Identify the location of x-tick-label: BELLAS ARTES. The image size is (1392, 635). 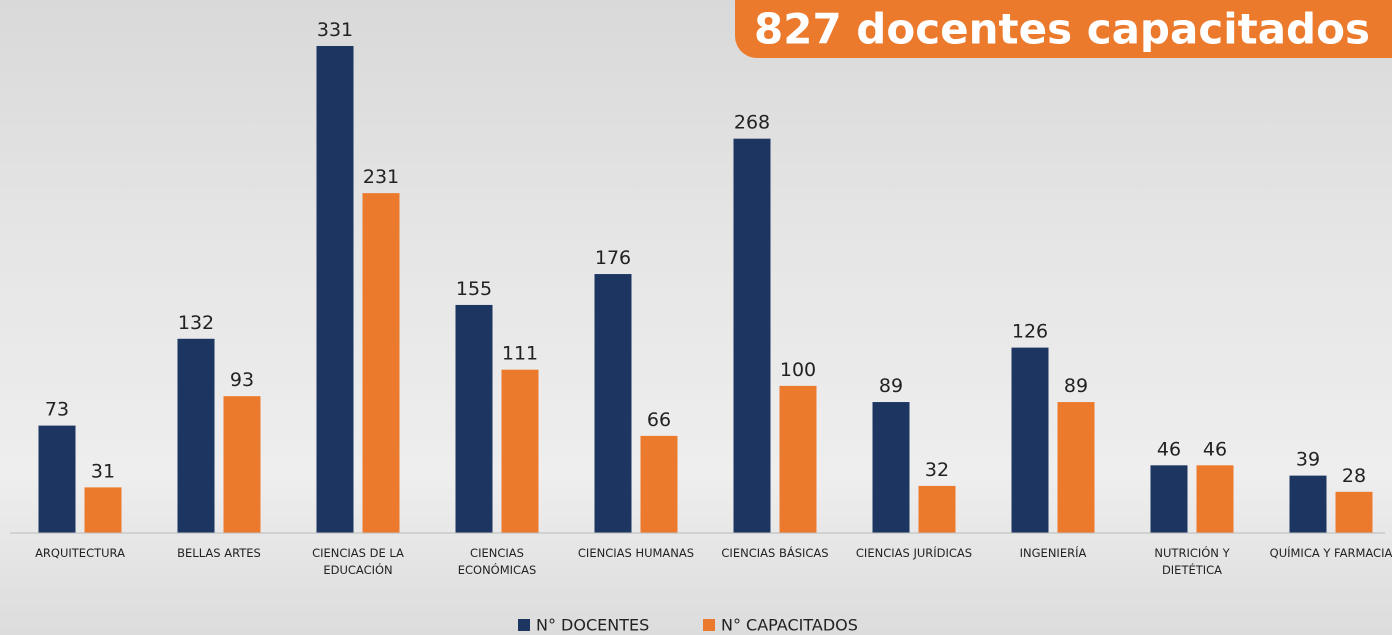
(219, 553).